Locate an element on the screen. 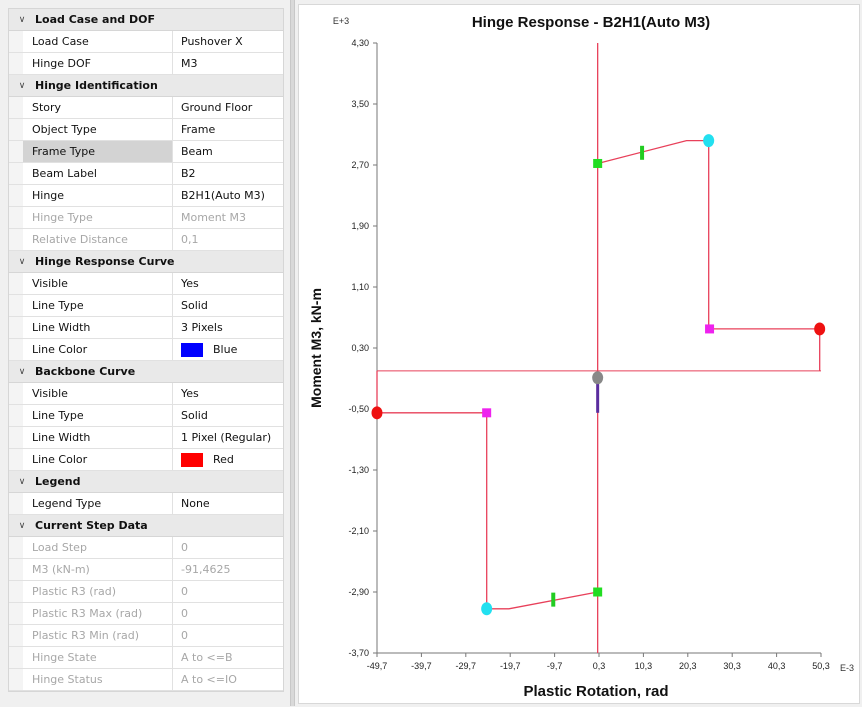  splitter is located at coordinates (292, 353).